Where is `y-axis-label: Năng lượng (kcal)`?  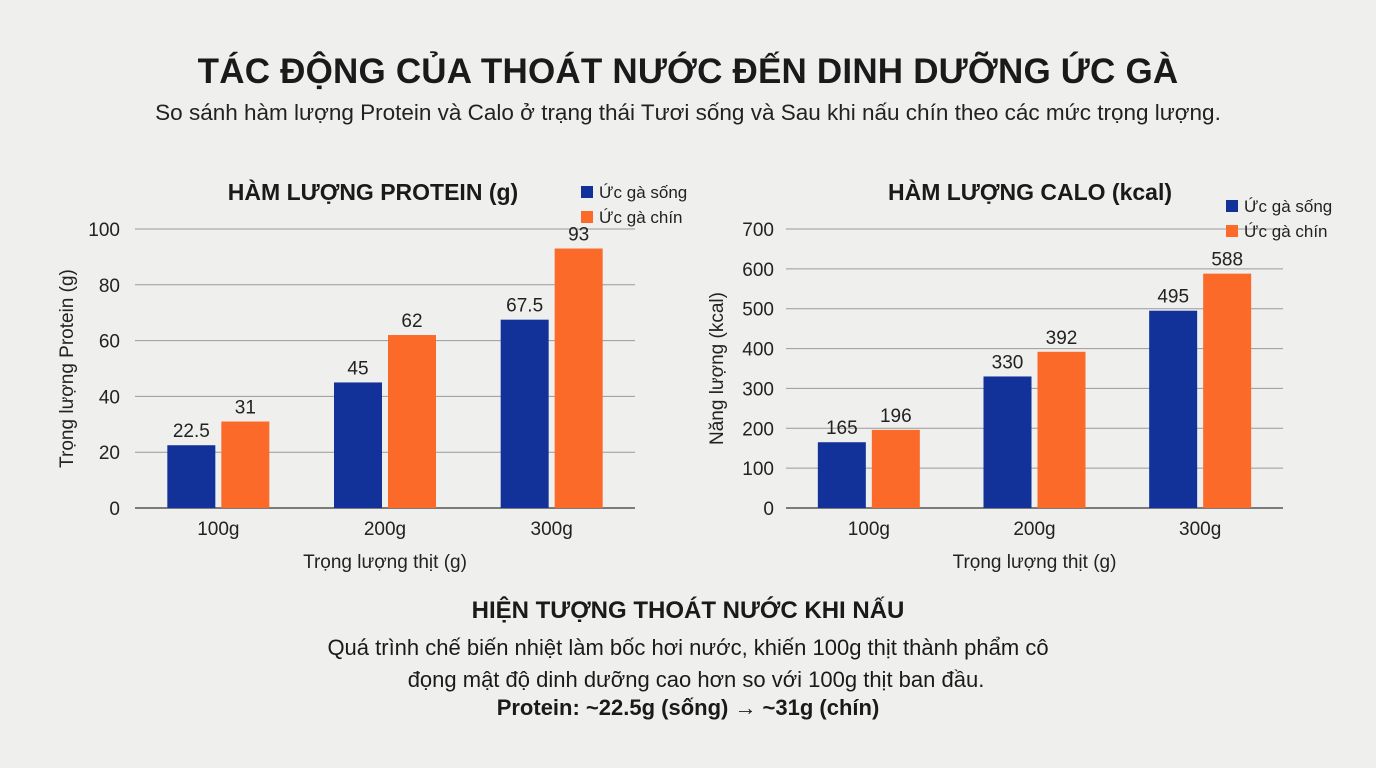
y-axis-label: Năng lượng (kcal) is located at coordinates (717, 368).